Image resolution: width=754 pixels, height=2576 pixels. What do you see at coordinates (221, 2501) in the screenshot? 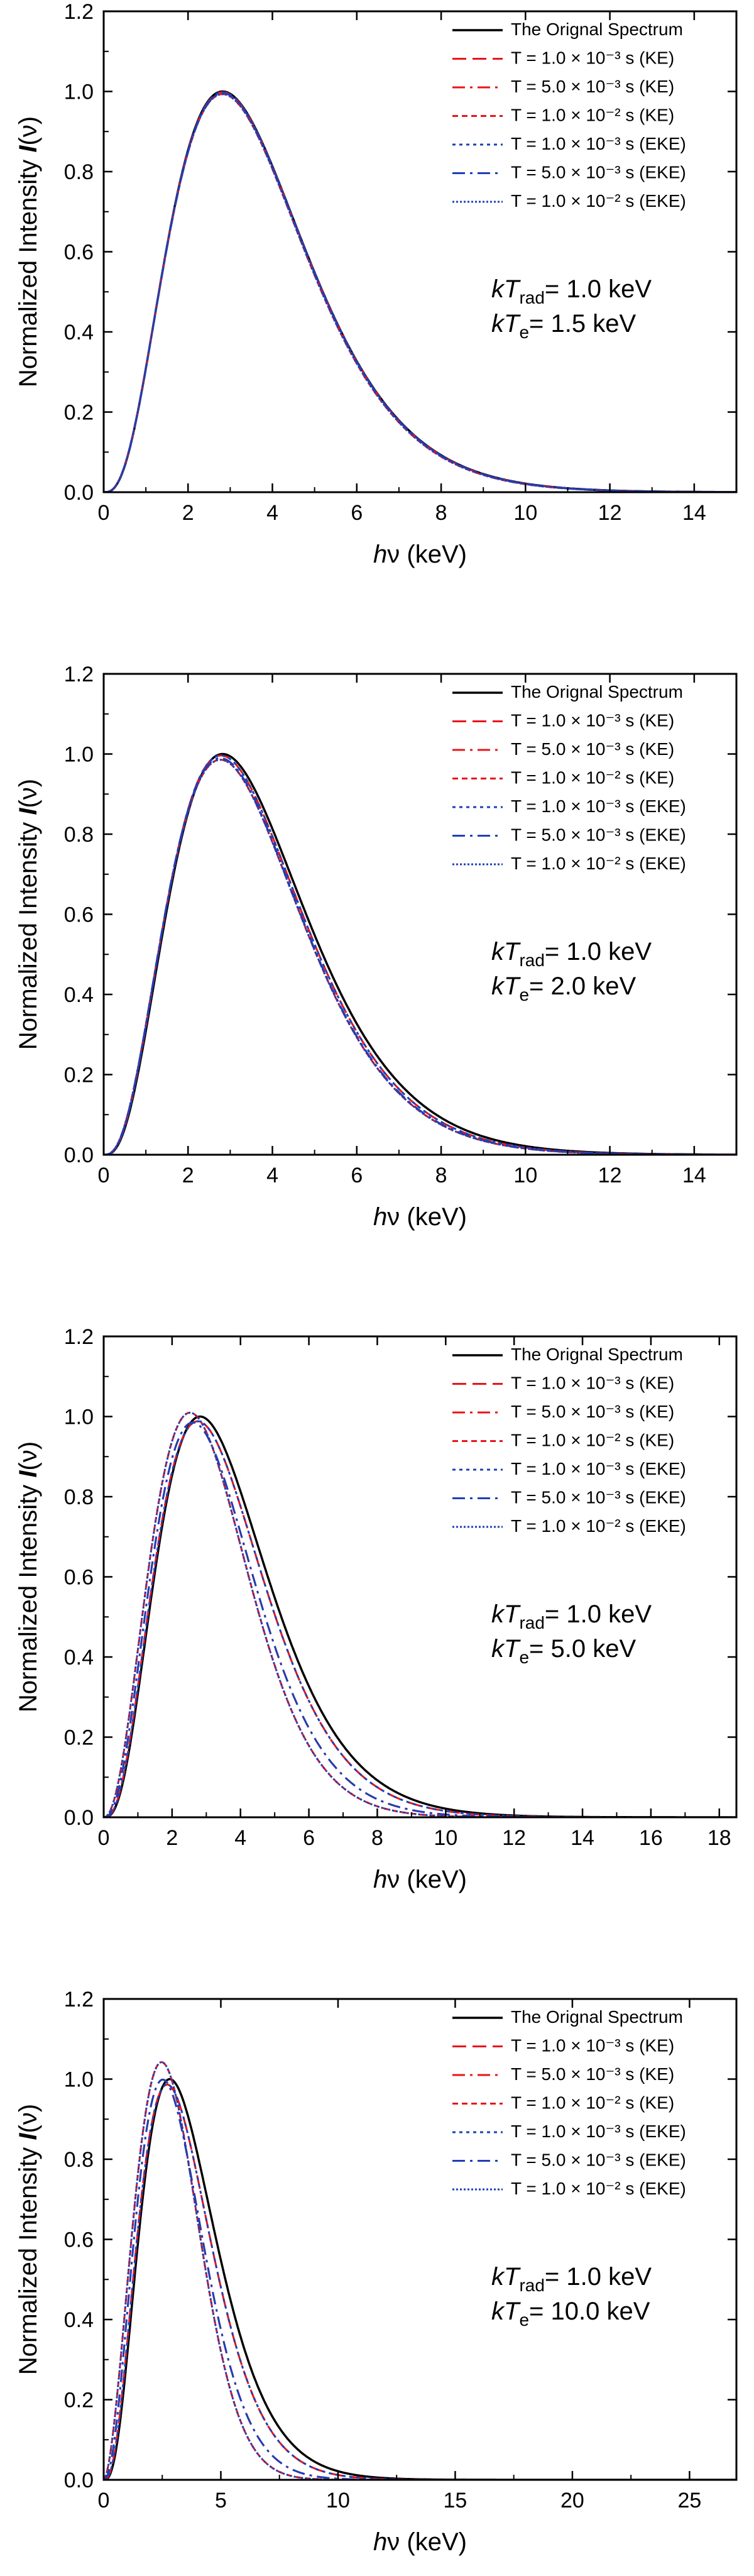
I see `x-tick-label: 5` at bounding box center [221, 2501].